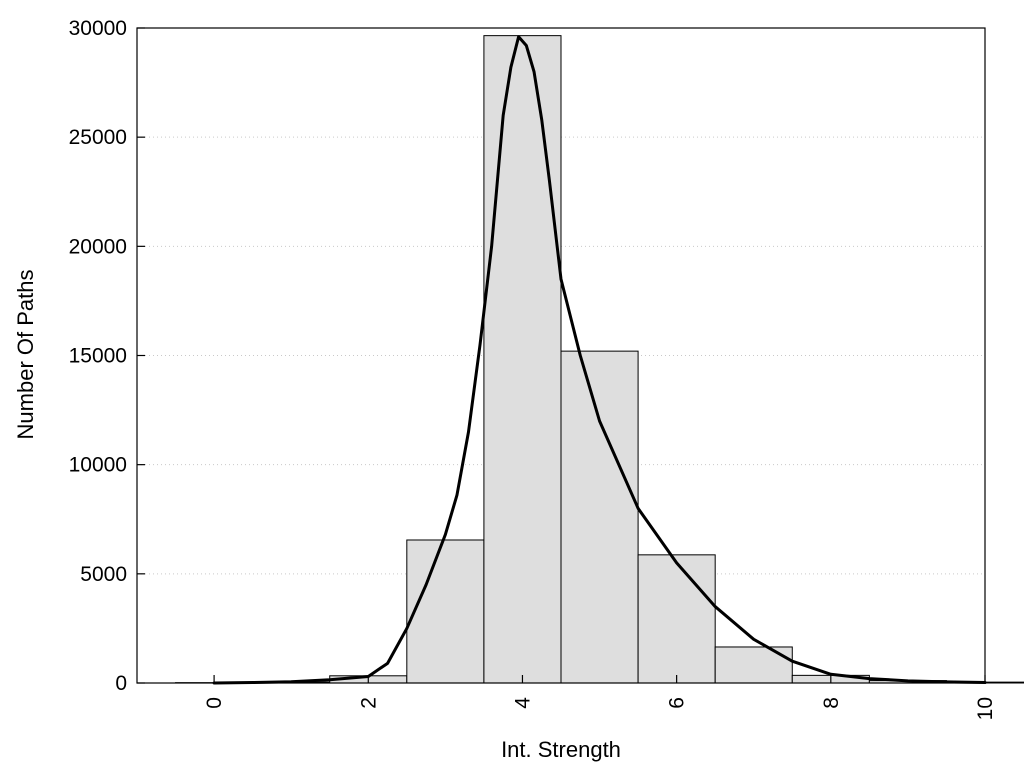 Image resolution: width=1024 pixels, height=768 pixels. What do you see at coordinates (98, 137) in the screenshot?
I see `y-tick-label: 25000` at bounding box center [98, 137].